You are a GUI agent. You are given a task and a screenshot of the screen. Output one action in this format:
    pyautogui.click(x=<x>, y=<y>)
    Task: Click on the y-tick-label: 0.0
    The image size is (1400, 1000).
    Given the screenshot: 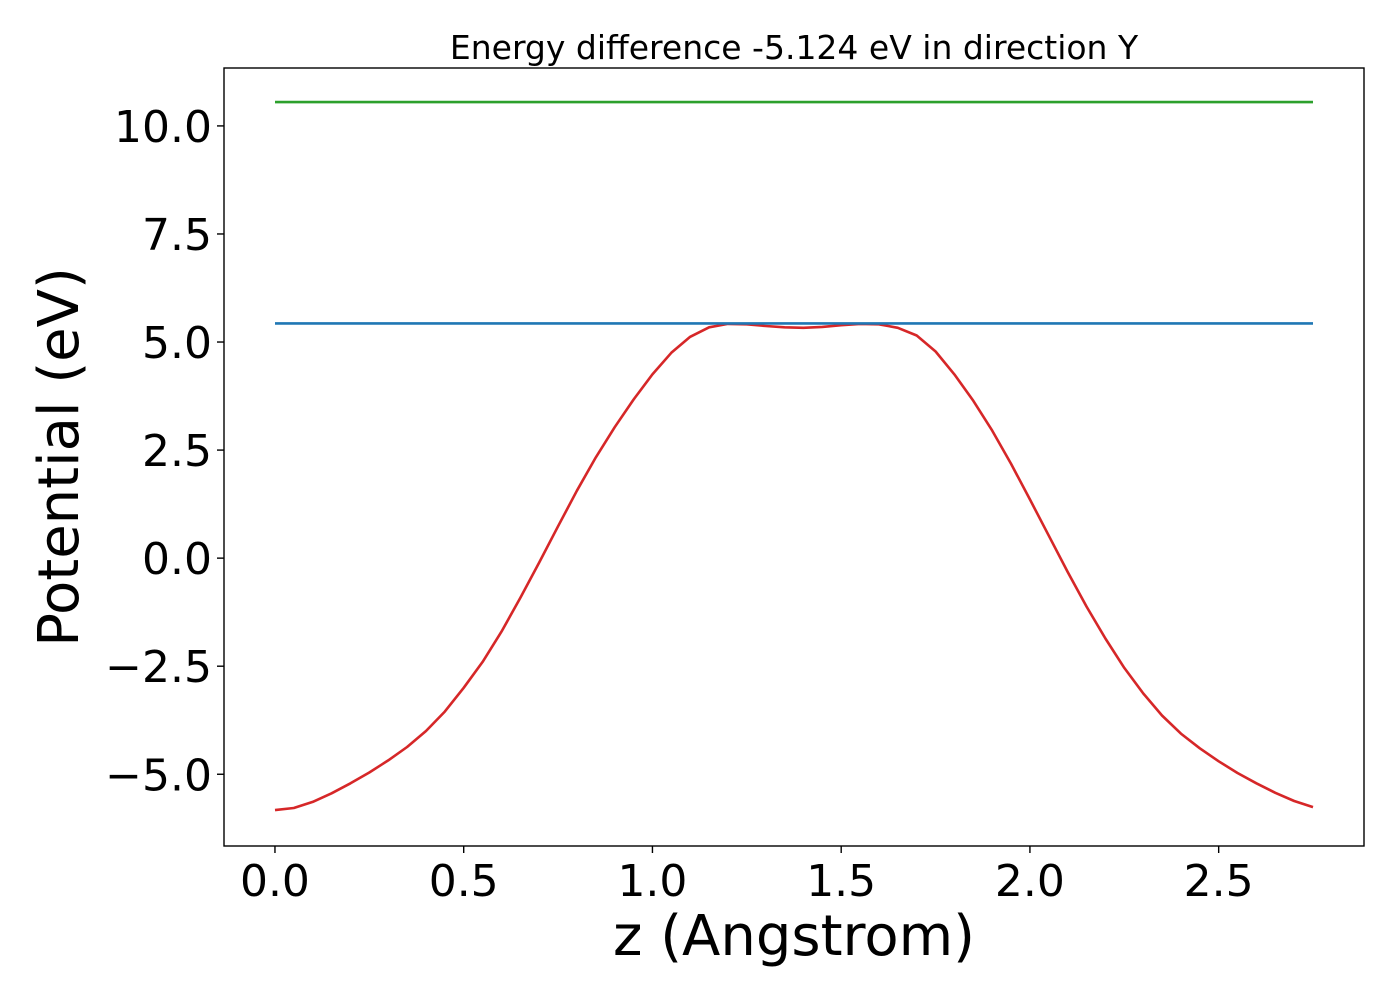 What is the action you would take?
    pyautogui.click(x=177, y=559)
    